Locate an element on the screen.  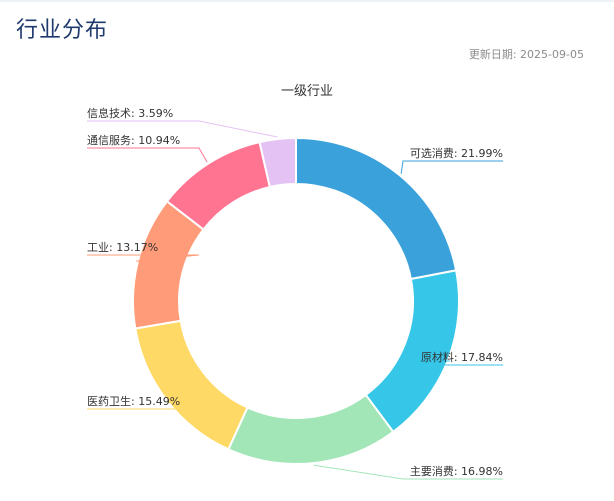
slice-label-2: 原材料: 17.84% is located at coordinates (462, 357).